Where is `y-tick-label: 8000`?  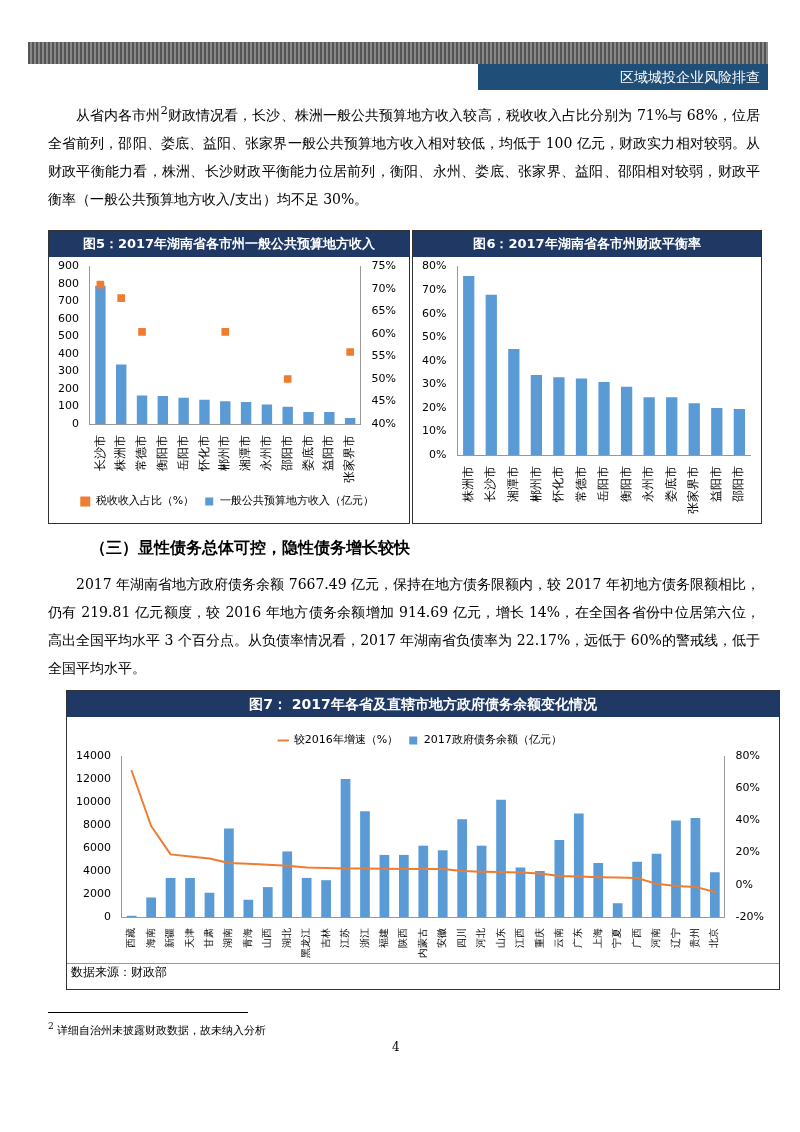
y-tick-label: 8000 is located at coordinates (96, 824).